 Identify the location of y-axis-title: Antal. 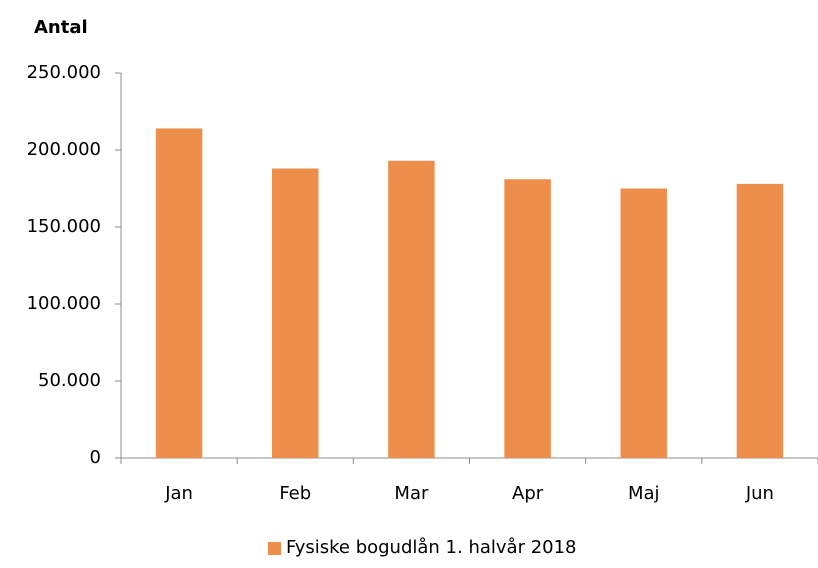
(61, 27).